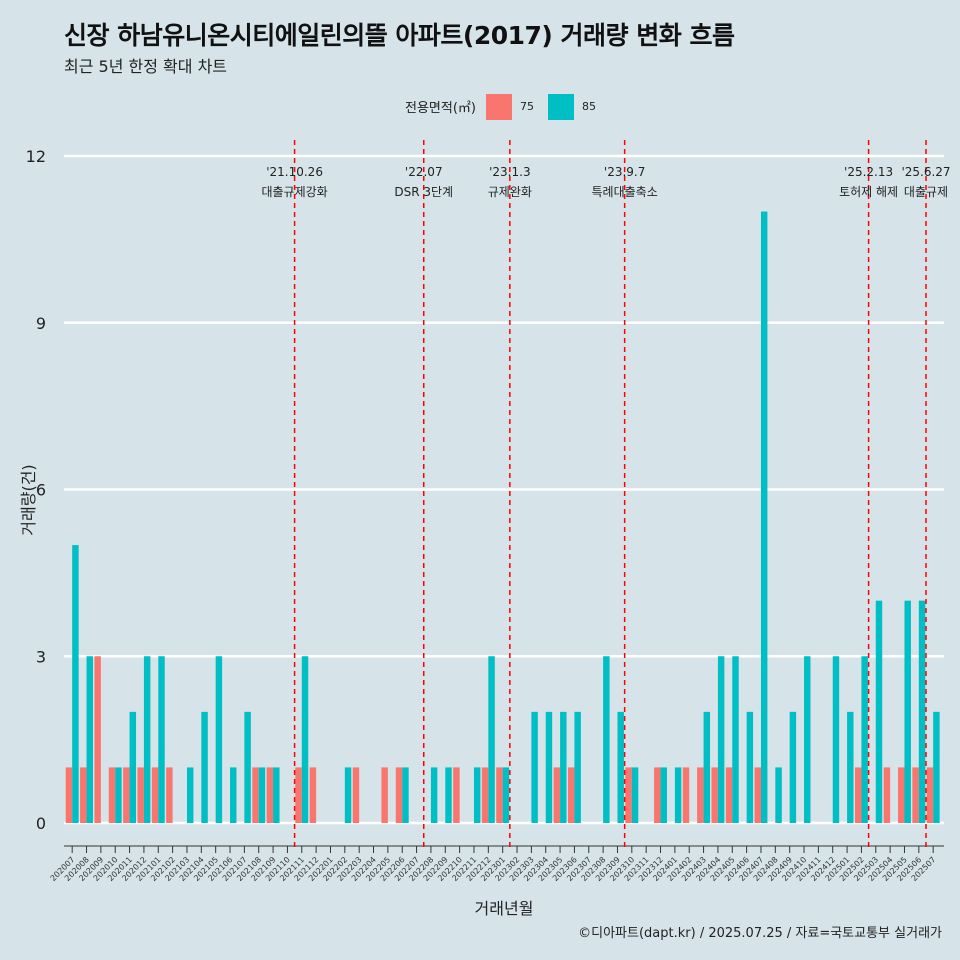 The height and width of the screenshot is (960, 960). Describe the element at coordinates (868, 172) in the screenshot. I see `event-date: '25.2.13` at that location.